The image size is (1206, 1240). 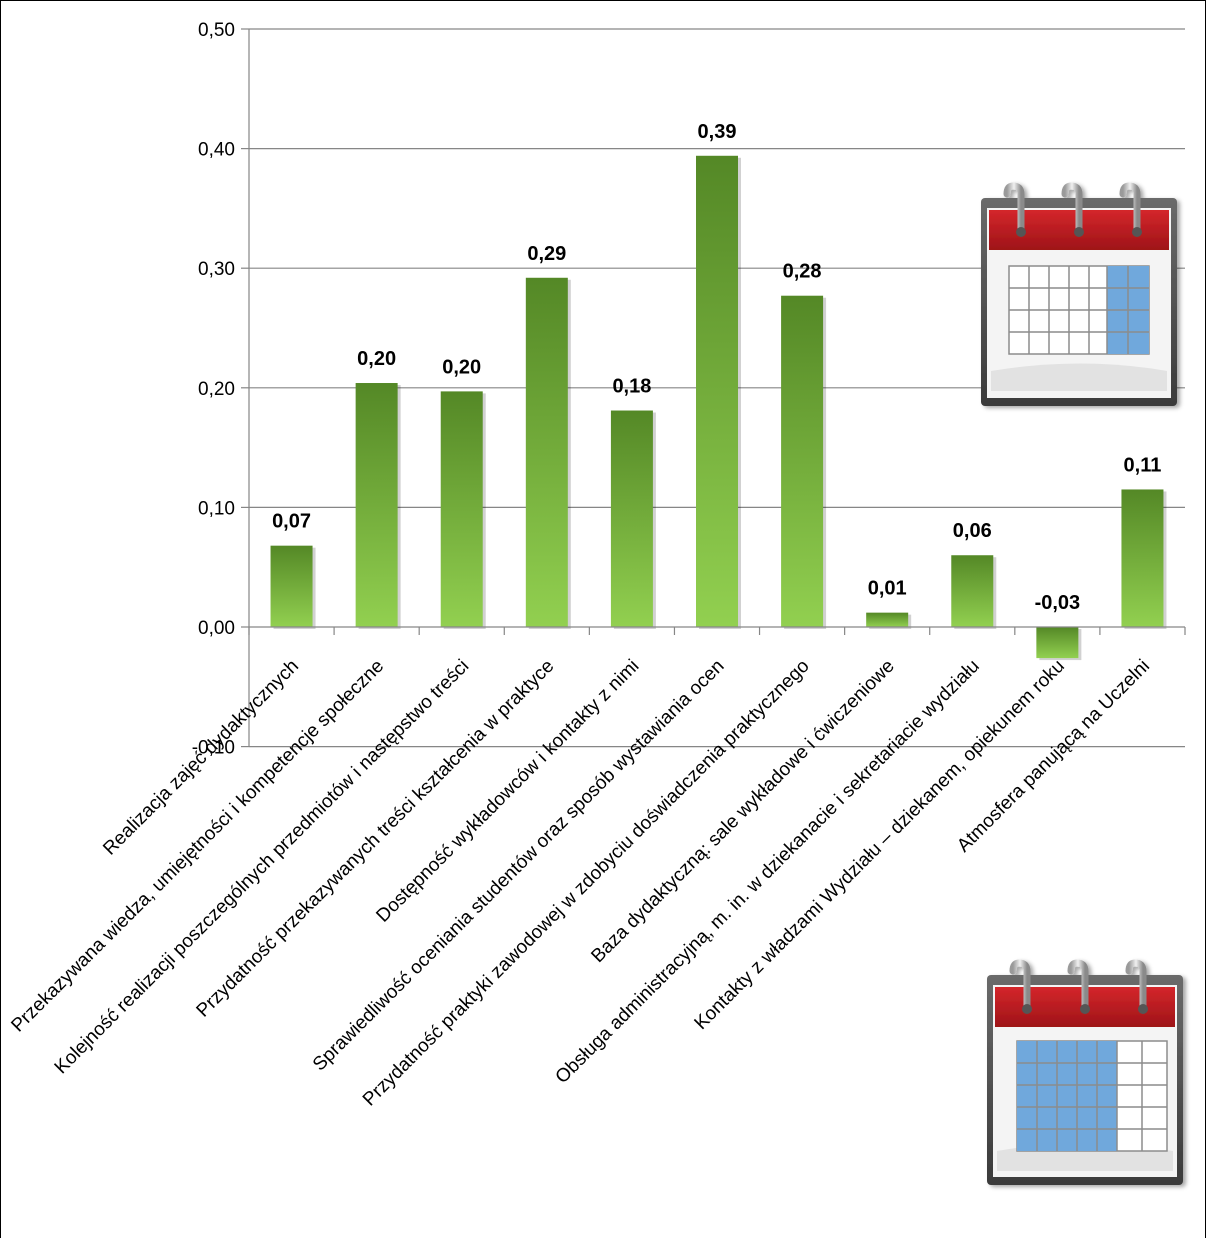 I want to click on data-label: -0,03, so click(x=1058, y=603).